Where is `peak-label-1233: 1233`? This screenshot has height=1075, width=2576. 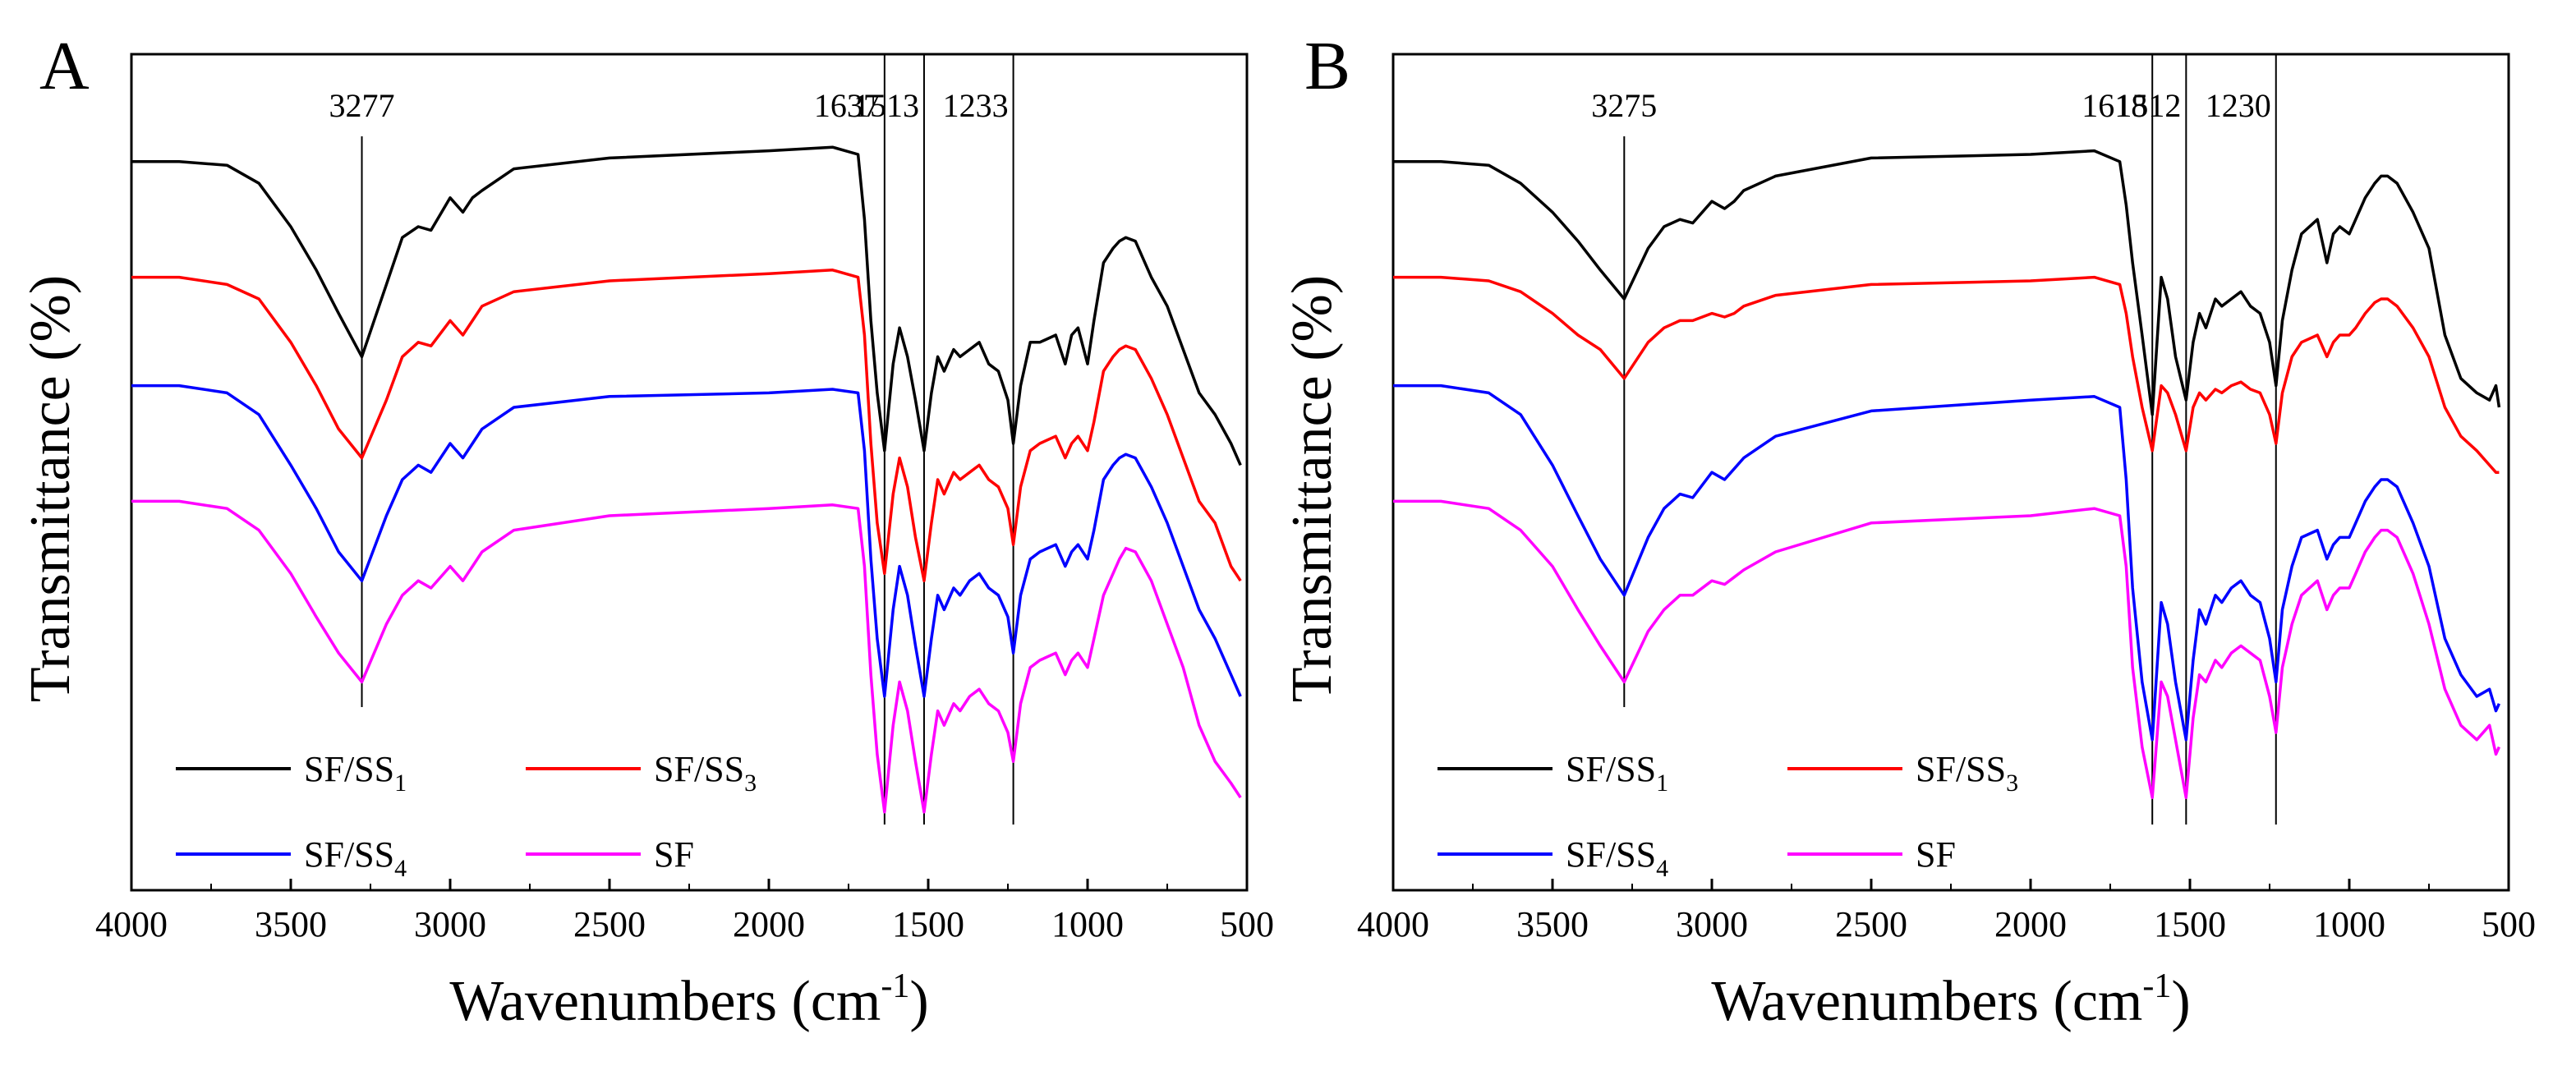 peak-label-1233: 1233 is located at coordinates (976, 105).